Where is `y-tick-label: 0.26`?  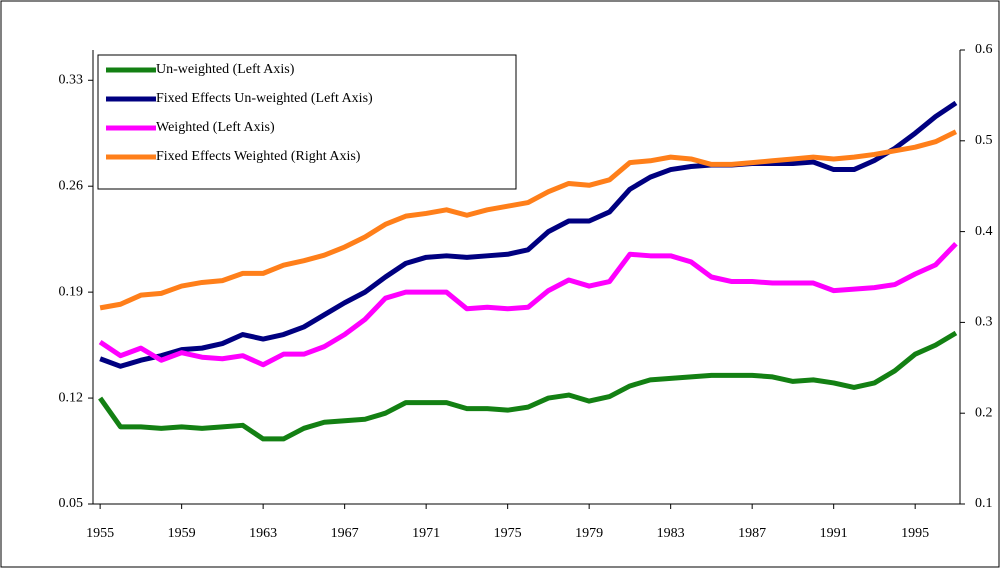 y-tick-label: 0.26 is located at coordinates (71, 185).